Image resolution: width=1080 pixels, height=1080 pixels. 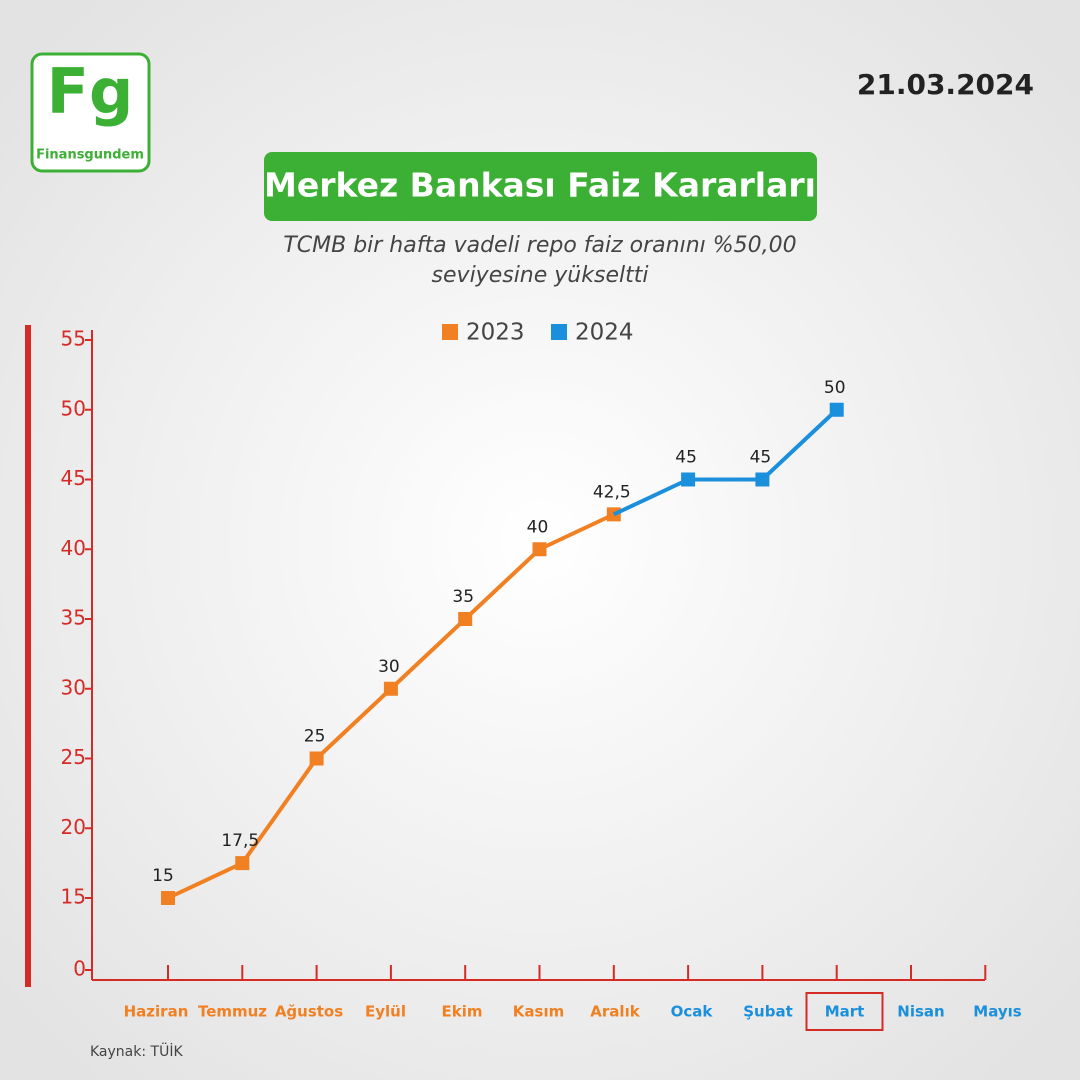 I want to click on x-tick-label: Mayıs, so click(x=997, y=1012).